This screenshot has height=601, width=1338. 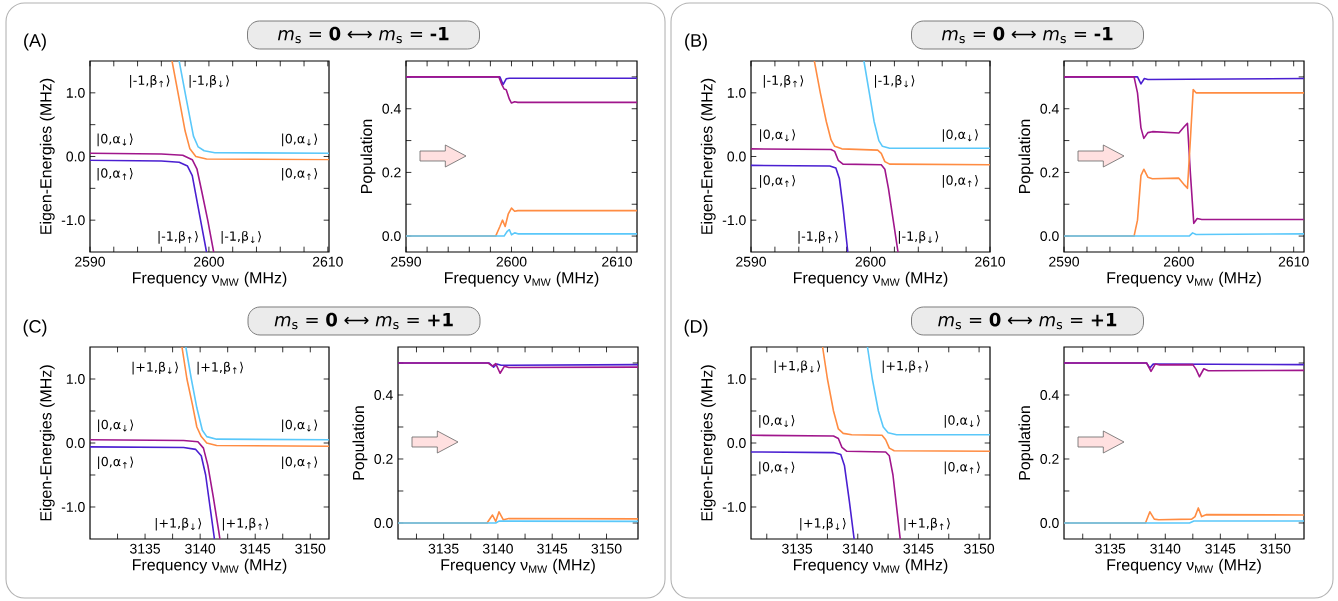 What do you see at coordinates (696, 328) in the screenshot?
I see `chart-title: (D)` at bounding box center [696, 328].